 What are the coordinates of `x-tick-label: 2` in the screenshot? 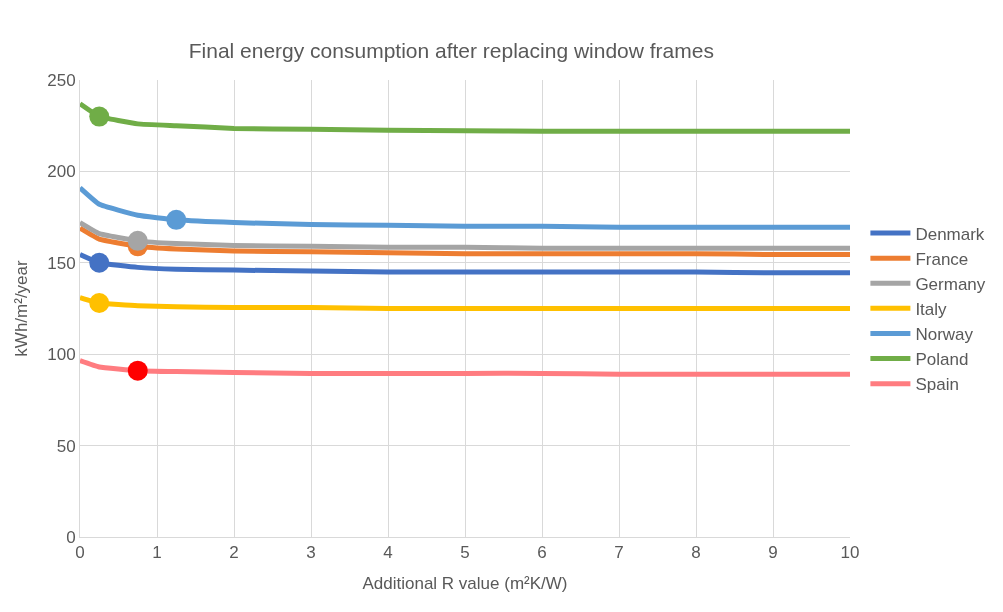 It's located at (234, 553).